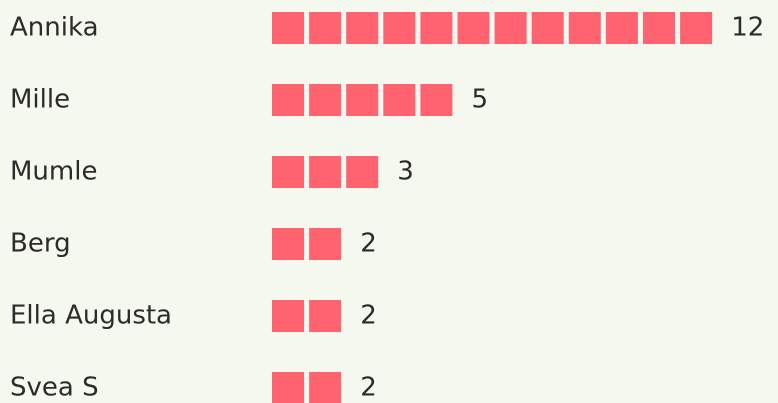 The image size is (778, 403). What do you see at coordinates (480, 100) in the screenshot?
I see `value-label: 5` at bounding box center [480, 100].